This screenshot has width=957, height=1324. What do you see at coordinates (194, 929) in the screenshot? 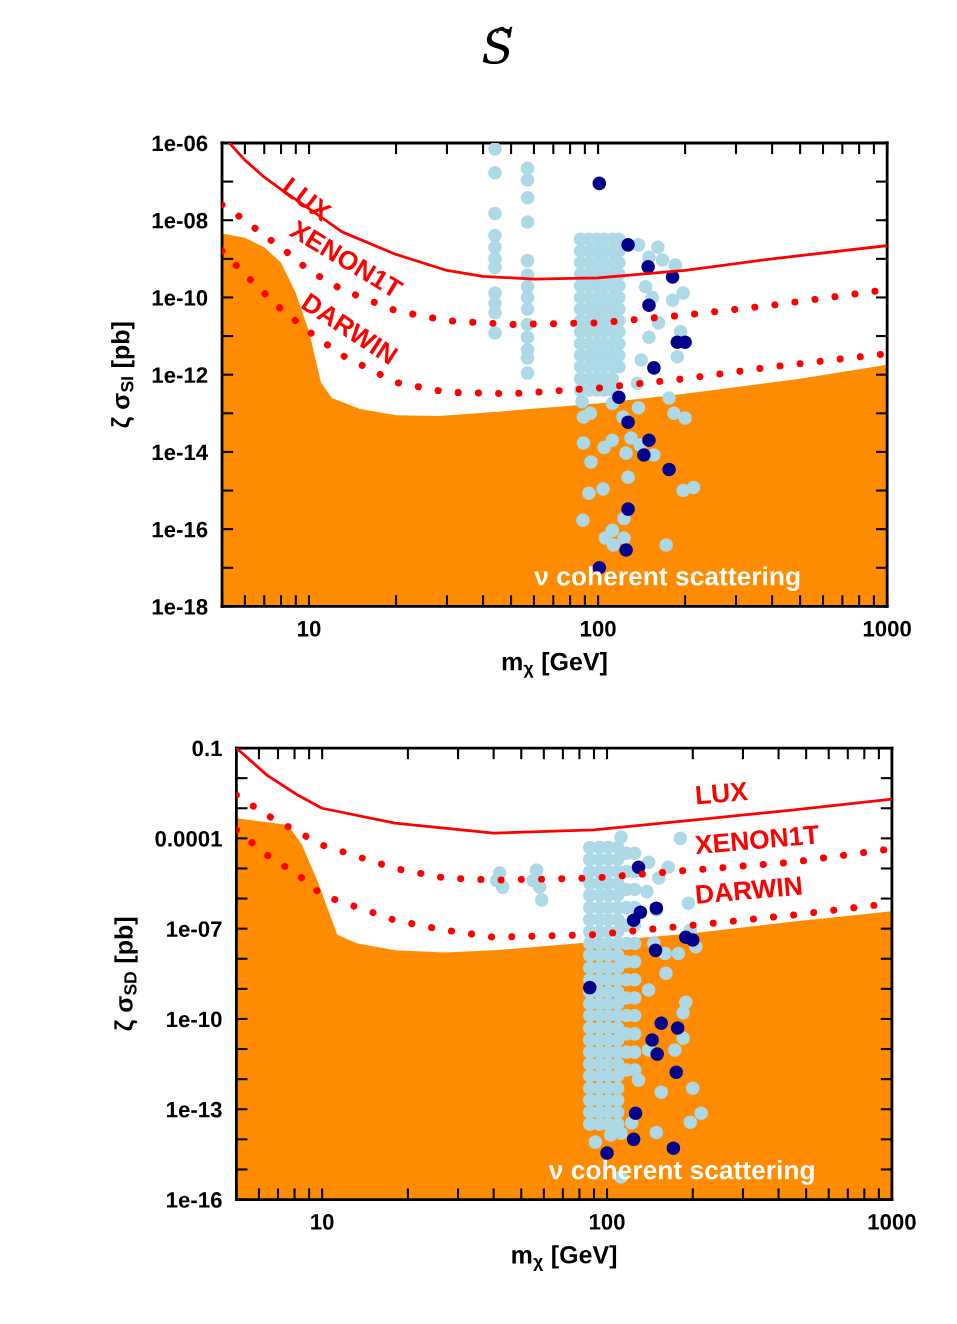
I see `y-tick-label: 1e-07` at bounding box center [194, 929].